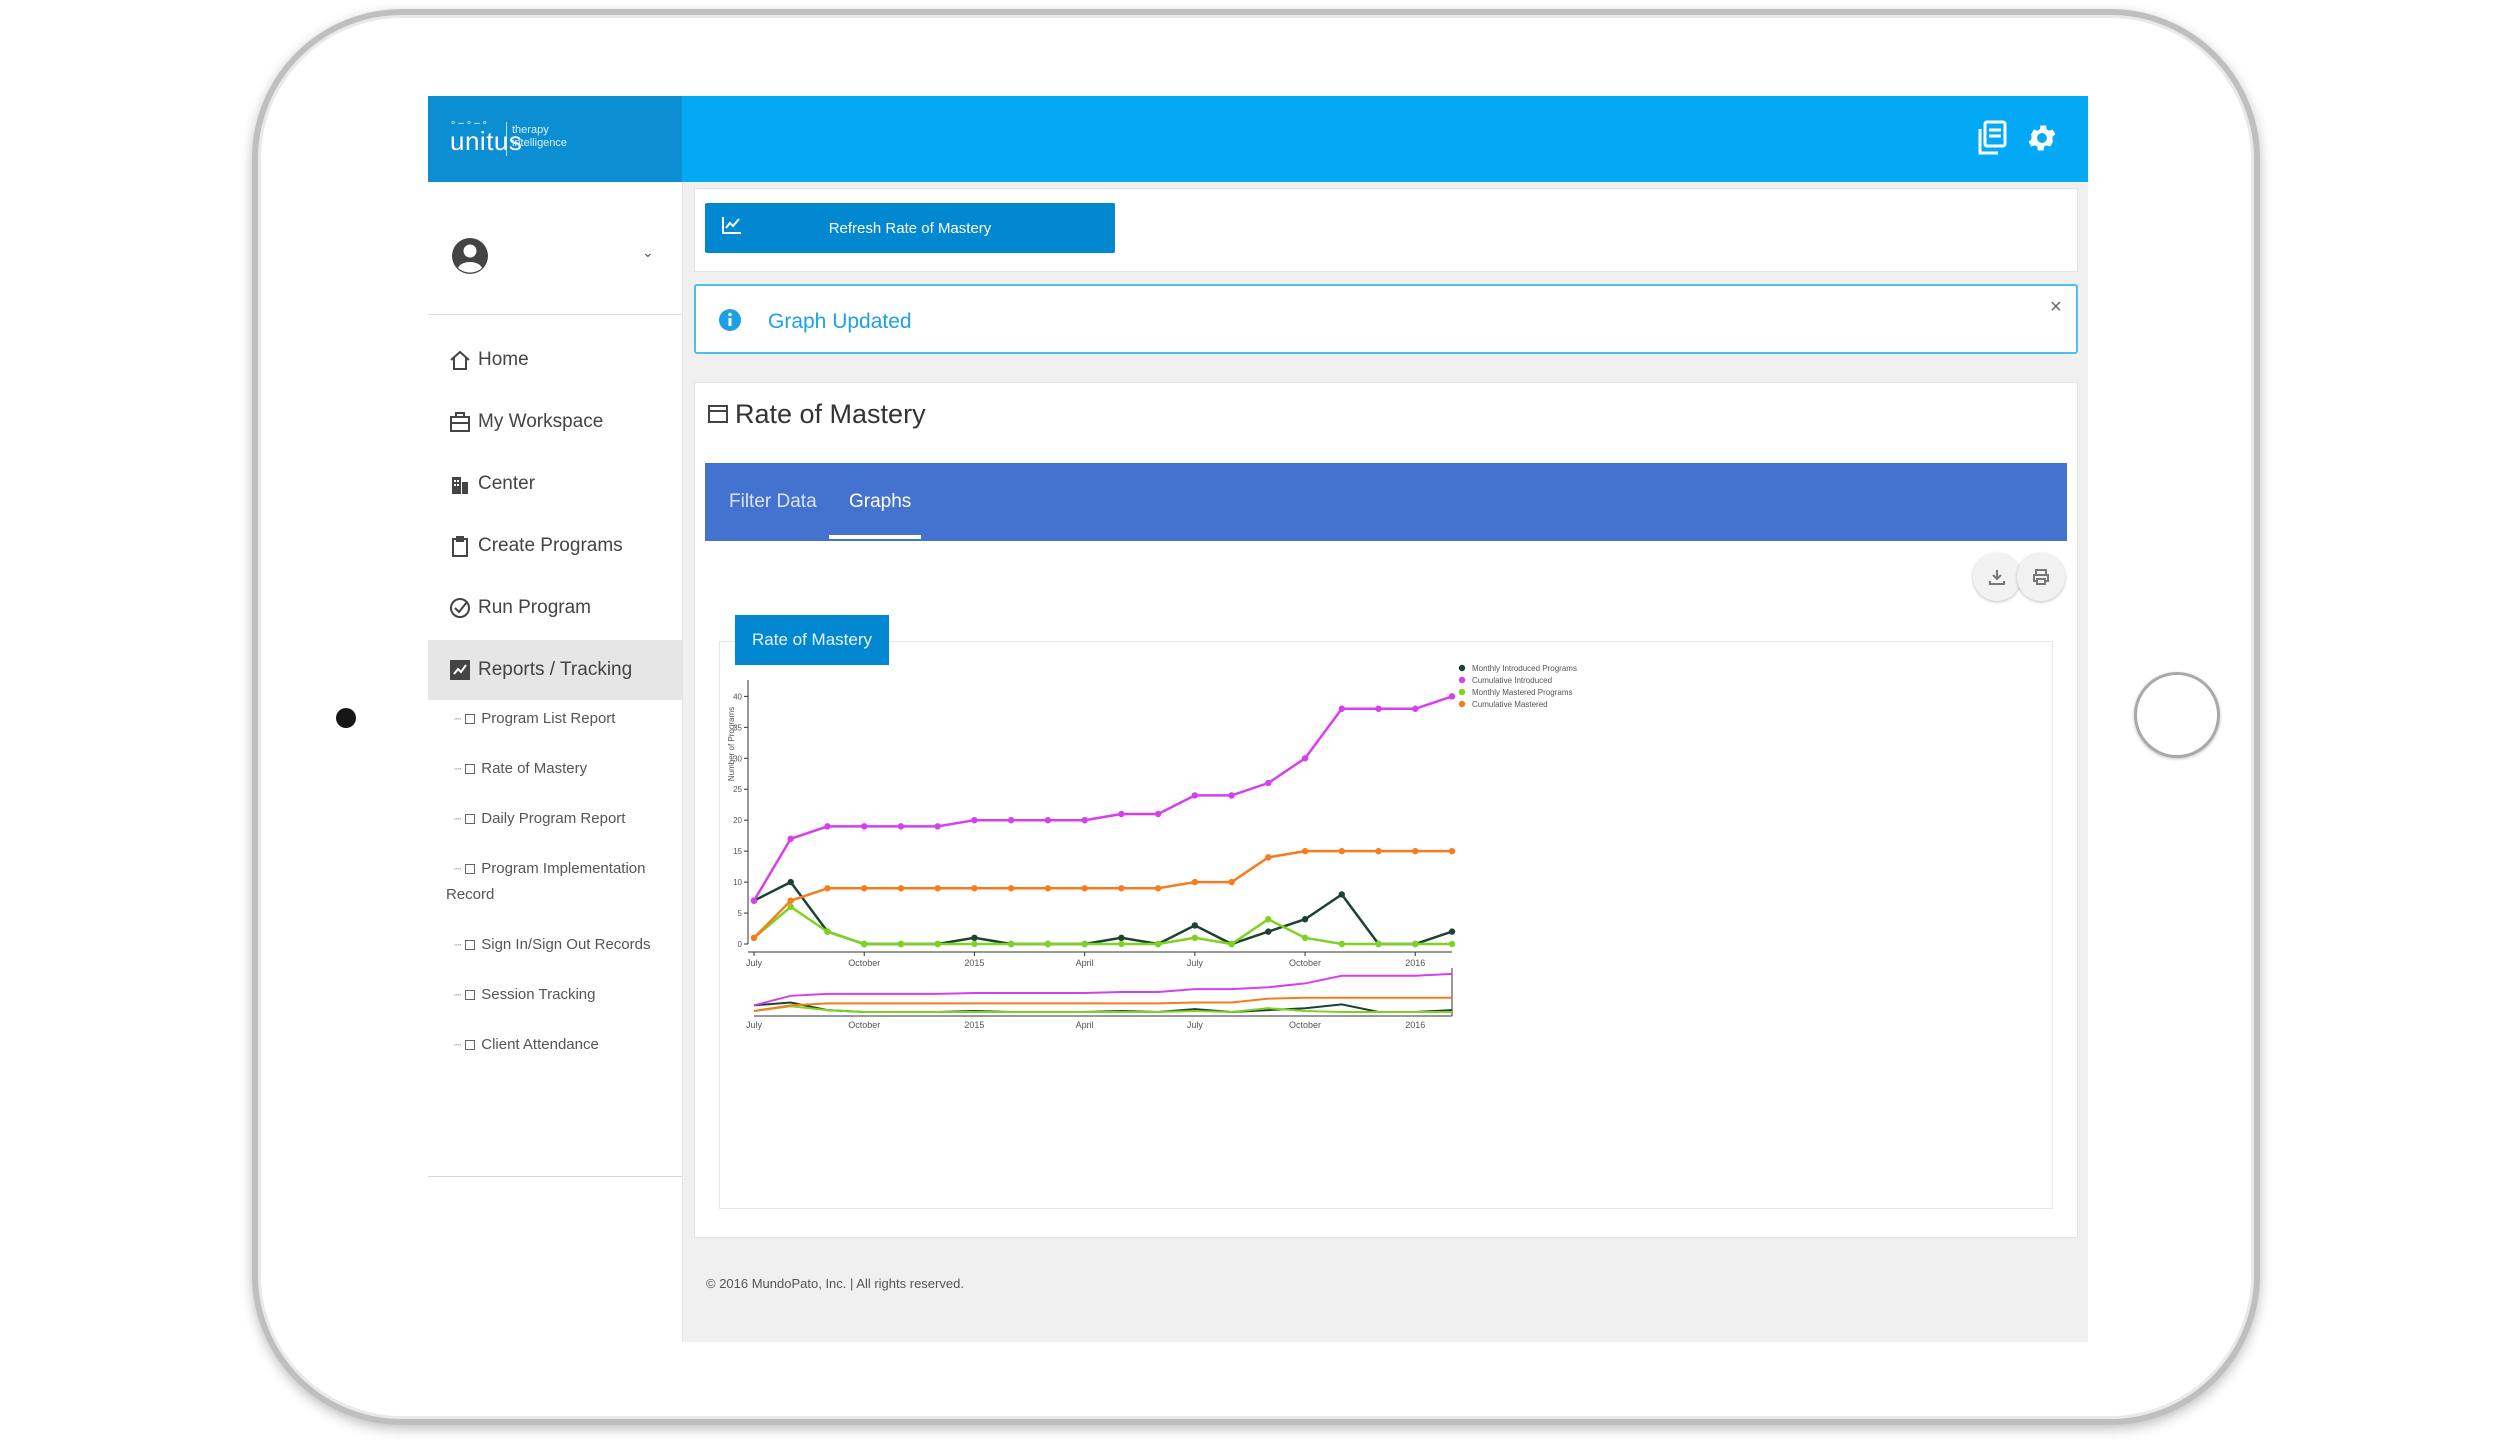  I want to click on legend-label-cumulative-introduced: Cumulative Introduced, so click(1512, 680).